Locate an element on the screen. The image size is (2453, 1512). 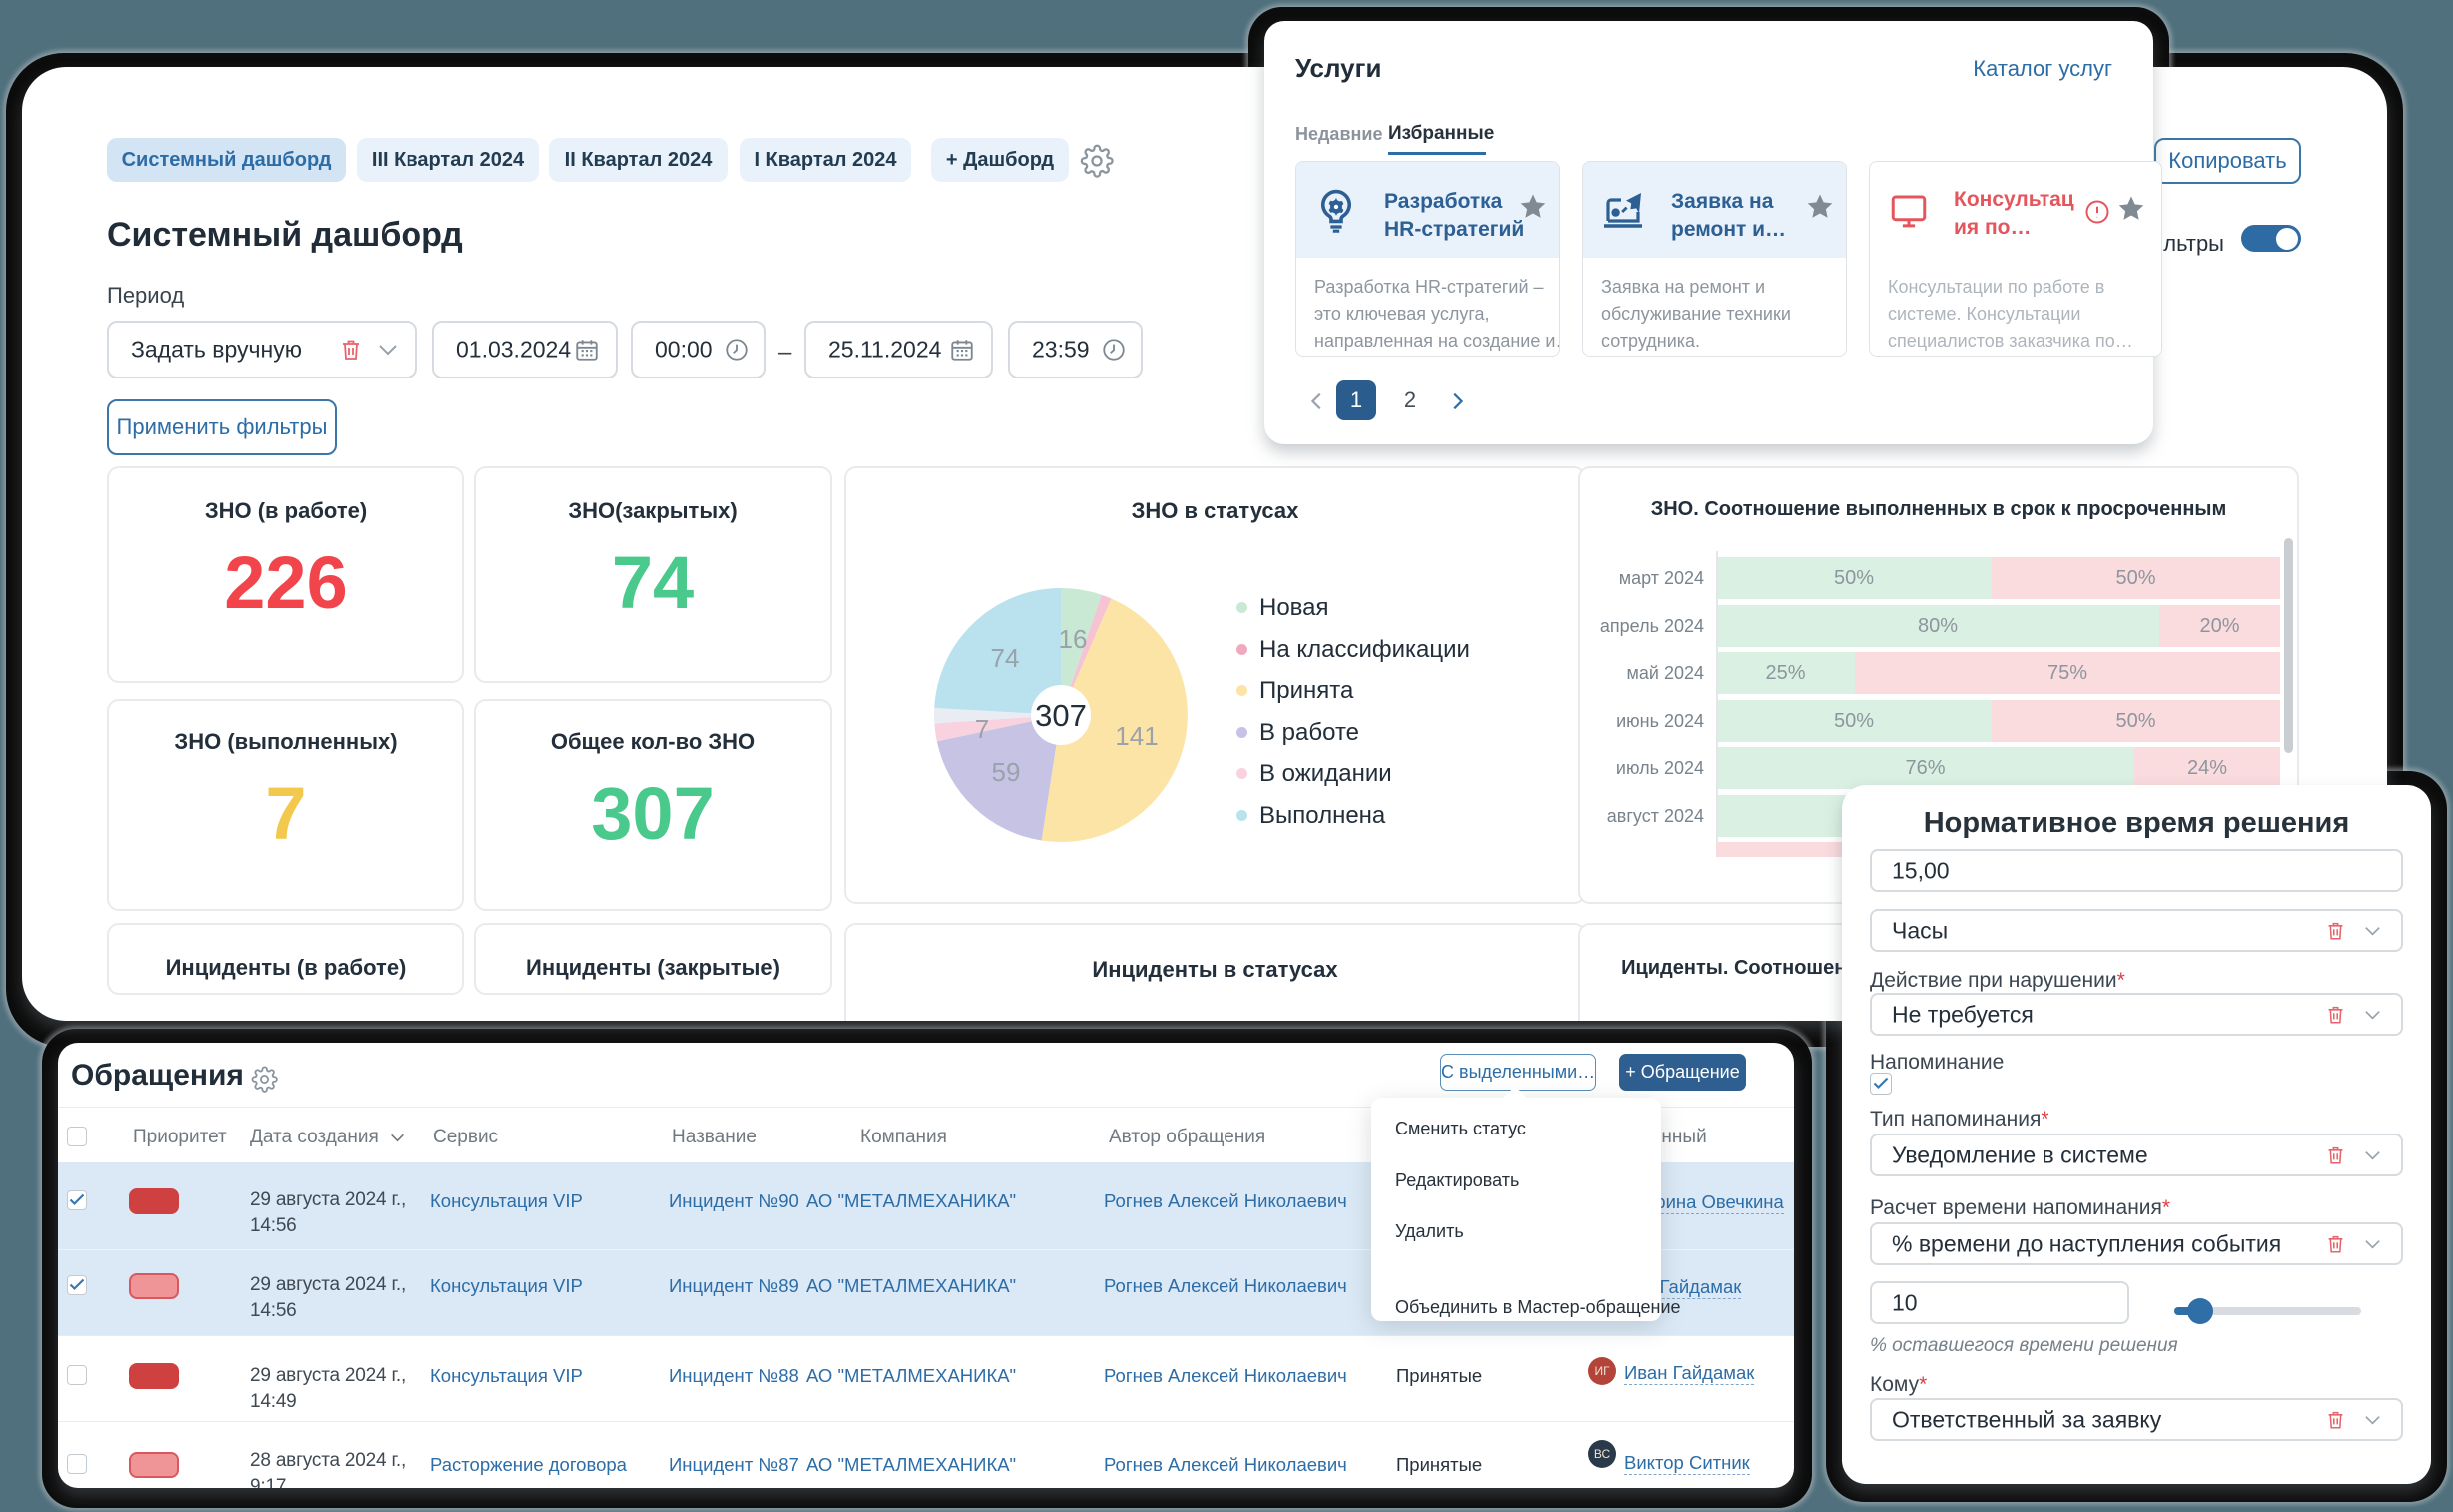
svg-text: 16 is located at coordinates (1074, 639).